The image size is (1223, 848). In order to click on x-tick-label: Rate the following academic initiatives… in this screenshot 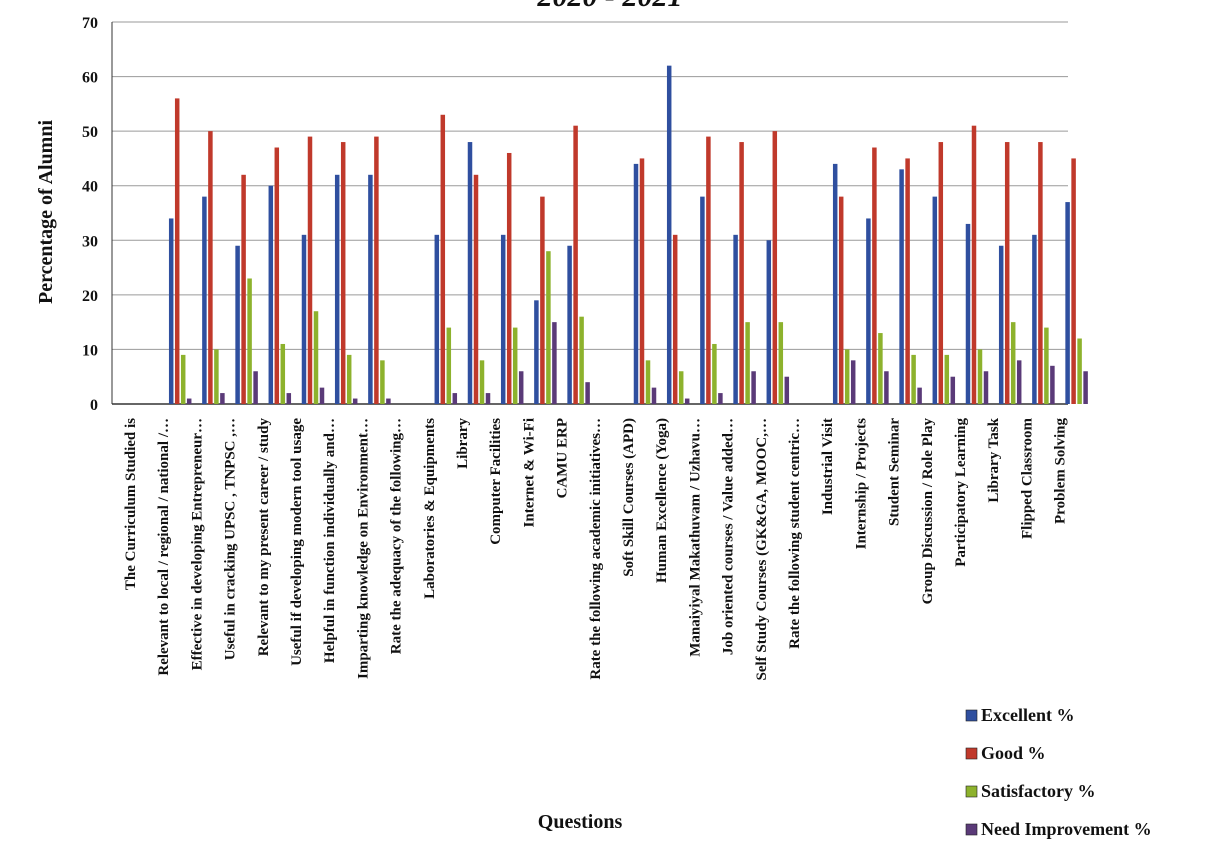, I will do `click(596, 549)`.